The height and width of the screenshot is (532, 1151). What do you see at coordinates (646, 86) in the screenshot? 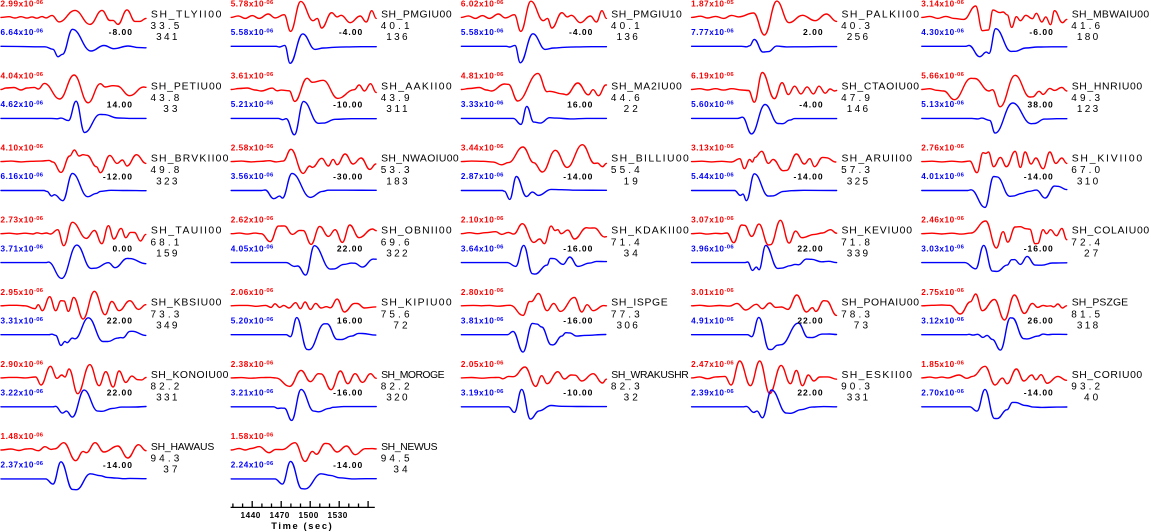
I see `svg-text: SH_MA2IU00` at bounding box center [646, 86].